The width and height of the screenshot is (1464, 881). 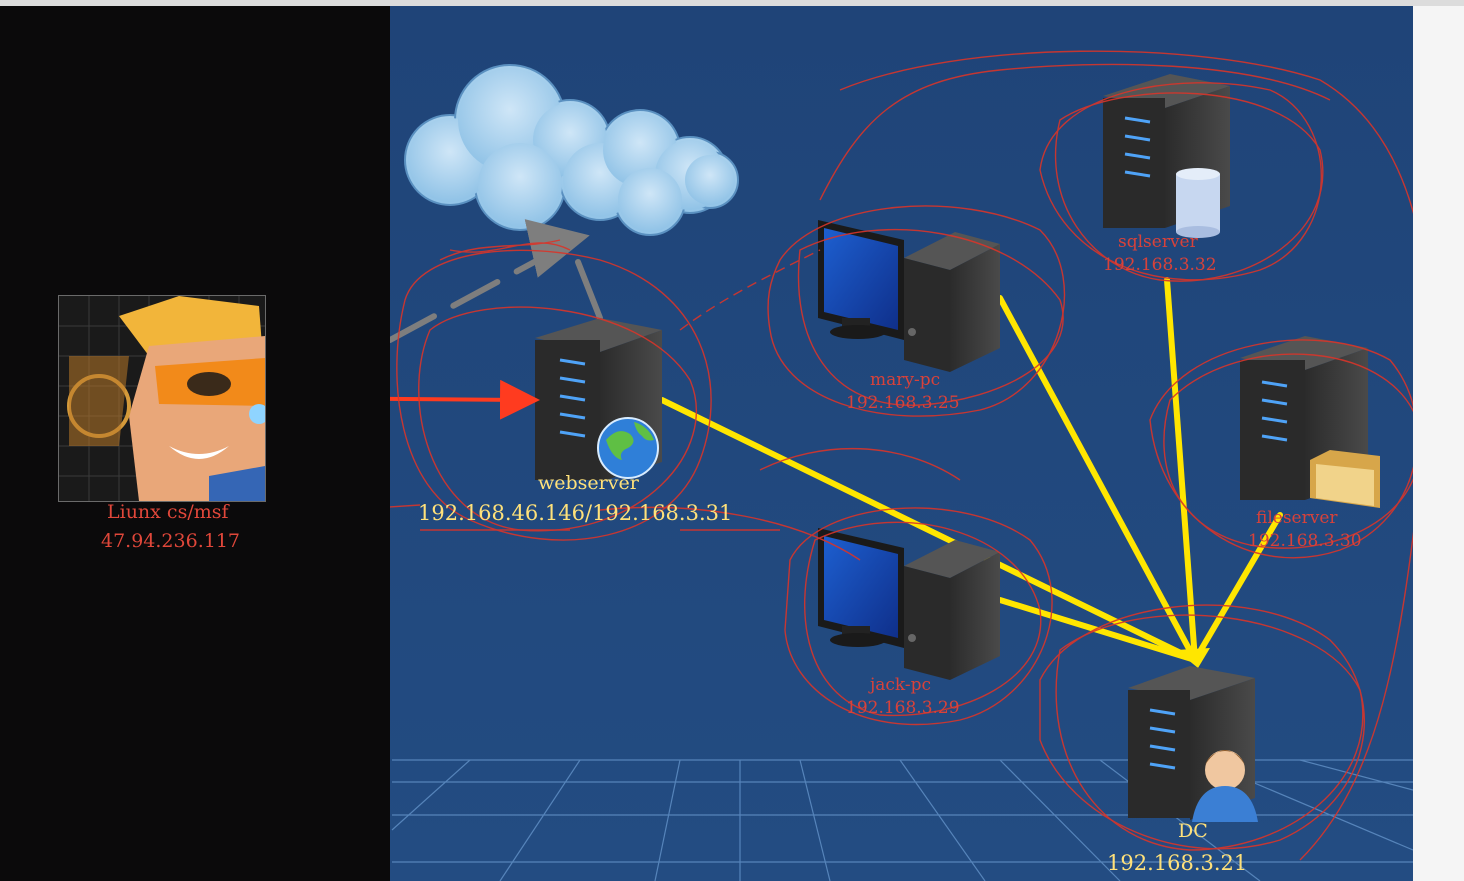 I want to click on sqlserver-ip: 192.168.3.32, so click(x=1160, y=265).